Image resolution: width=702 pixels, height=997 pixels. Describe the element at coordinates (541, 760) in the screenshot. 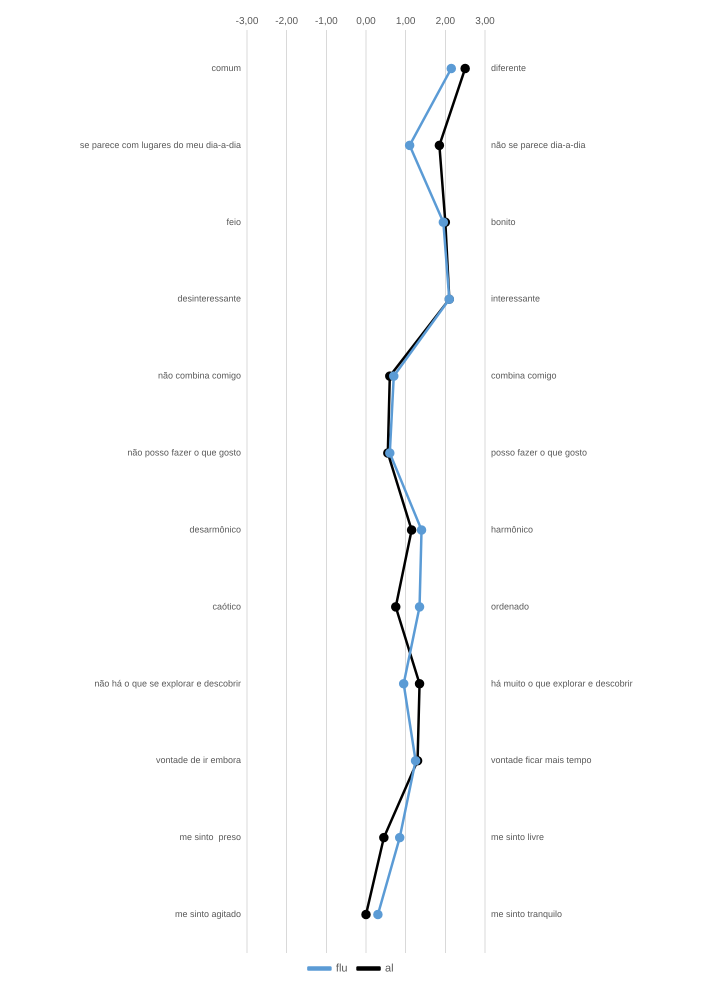

I see `y2-tick-label: vontade ficar mais tempo` at that location.